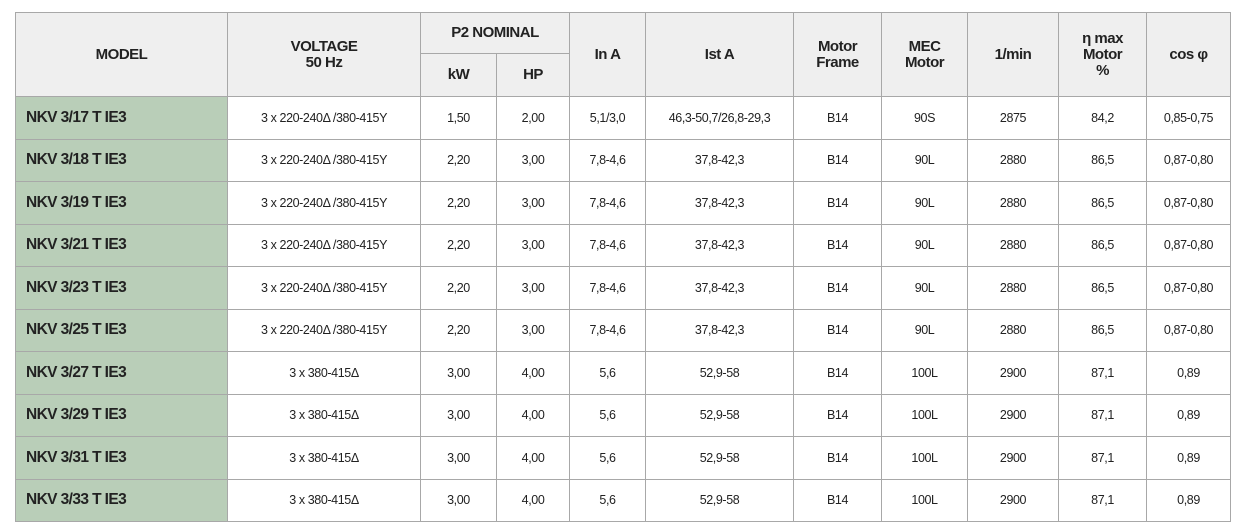  I want to click on model-cell: NKV 3/31 T IE3, so click(121, 458).